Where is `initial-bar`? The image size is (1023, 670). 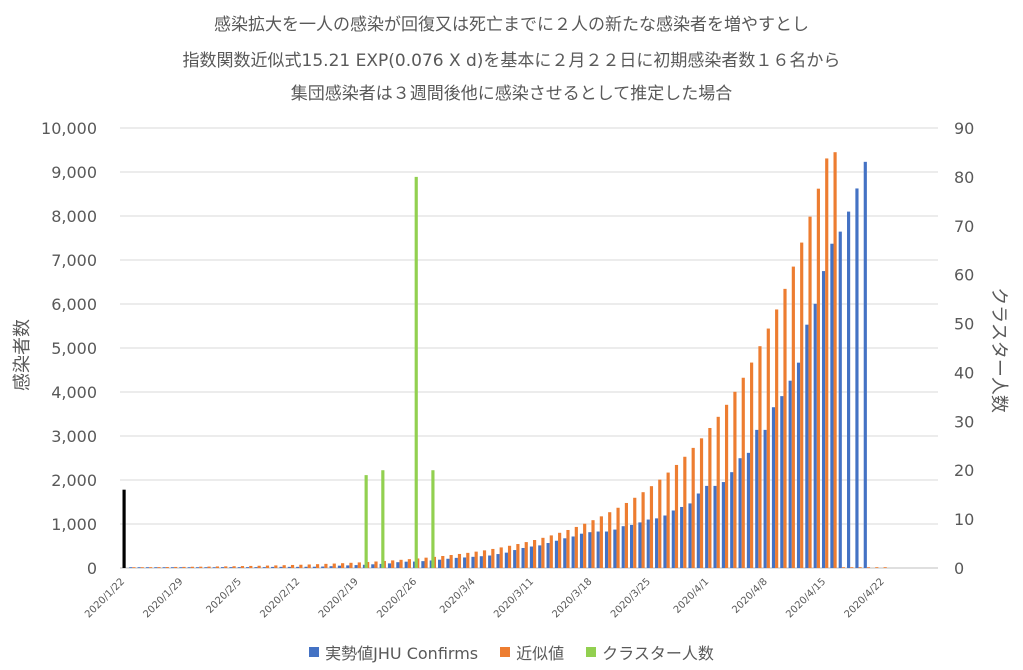
initial-bar is located at coordinates (124, 528).